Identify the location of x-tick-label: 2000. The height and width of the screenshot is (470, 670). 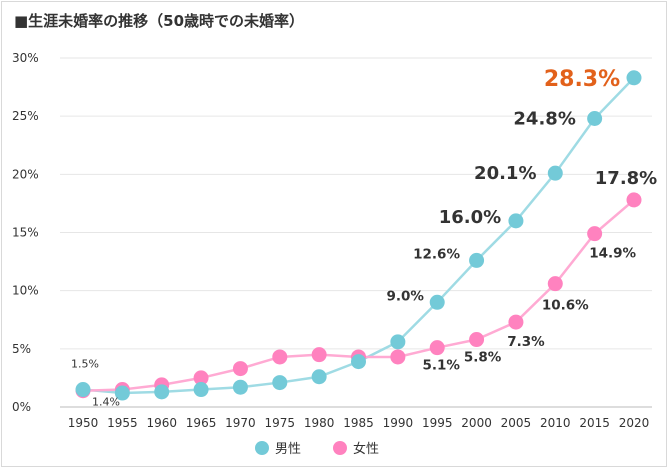
(476, 423).